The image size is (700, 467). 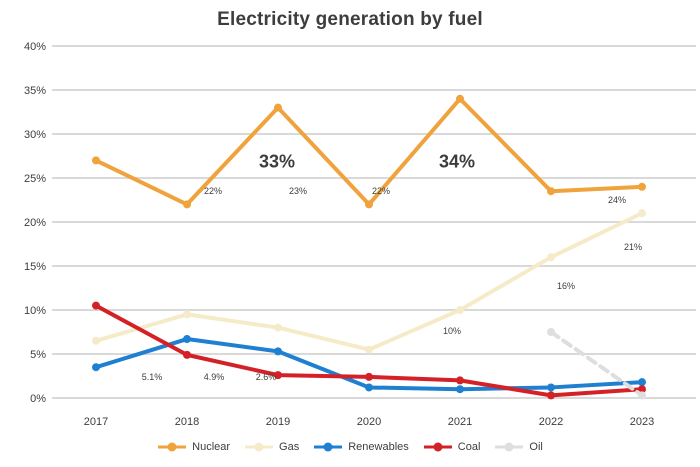 What do you see at coordinates (35, 223) in the screenshot?
I see `y-axis-tick-label: 20%` at bounding box center [35, 223].